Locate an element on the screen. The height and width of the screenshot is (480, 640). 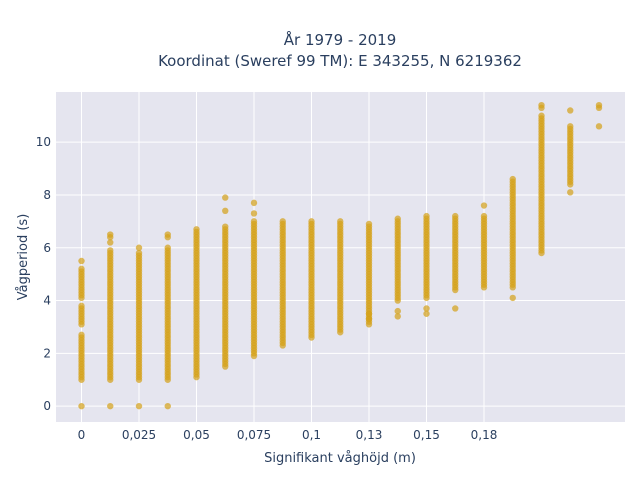
x-tick-label: 0,15 is located at coordinates (426, 435).